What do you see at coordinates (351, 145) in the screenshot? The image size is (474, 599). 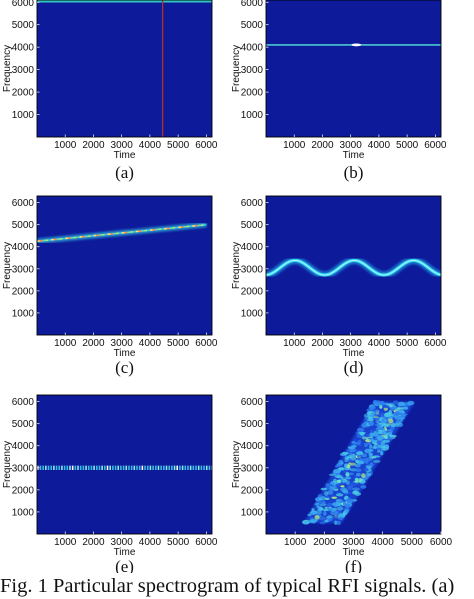 I see `x-tick-label: 3000` at bounding box center [351, 145].